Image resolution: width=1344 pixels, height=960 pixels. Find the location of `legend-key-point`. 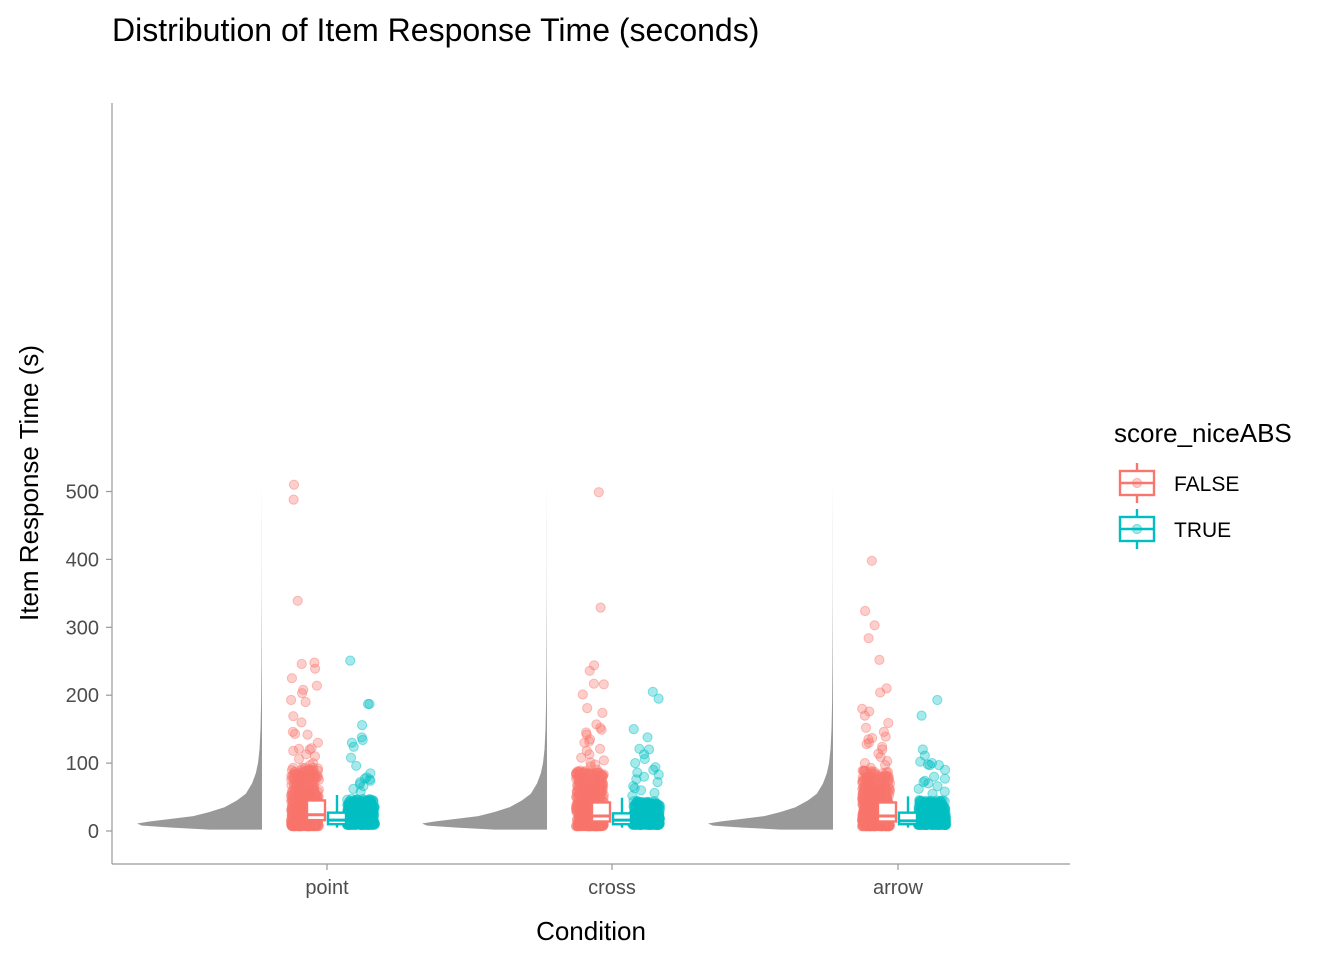

legend-key-point is located at coordinates (1137, 483).